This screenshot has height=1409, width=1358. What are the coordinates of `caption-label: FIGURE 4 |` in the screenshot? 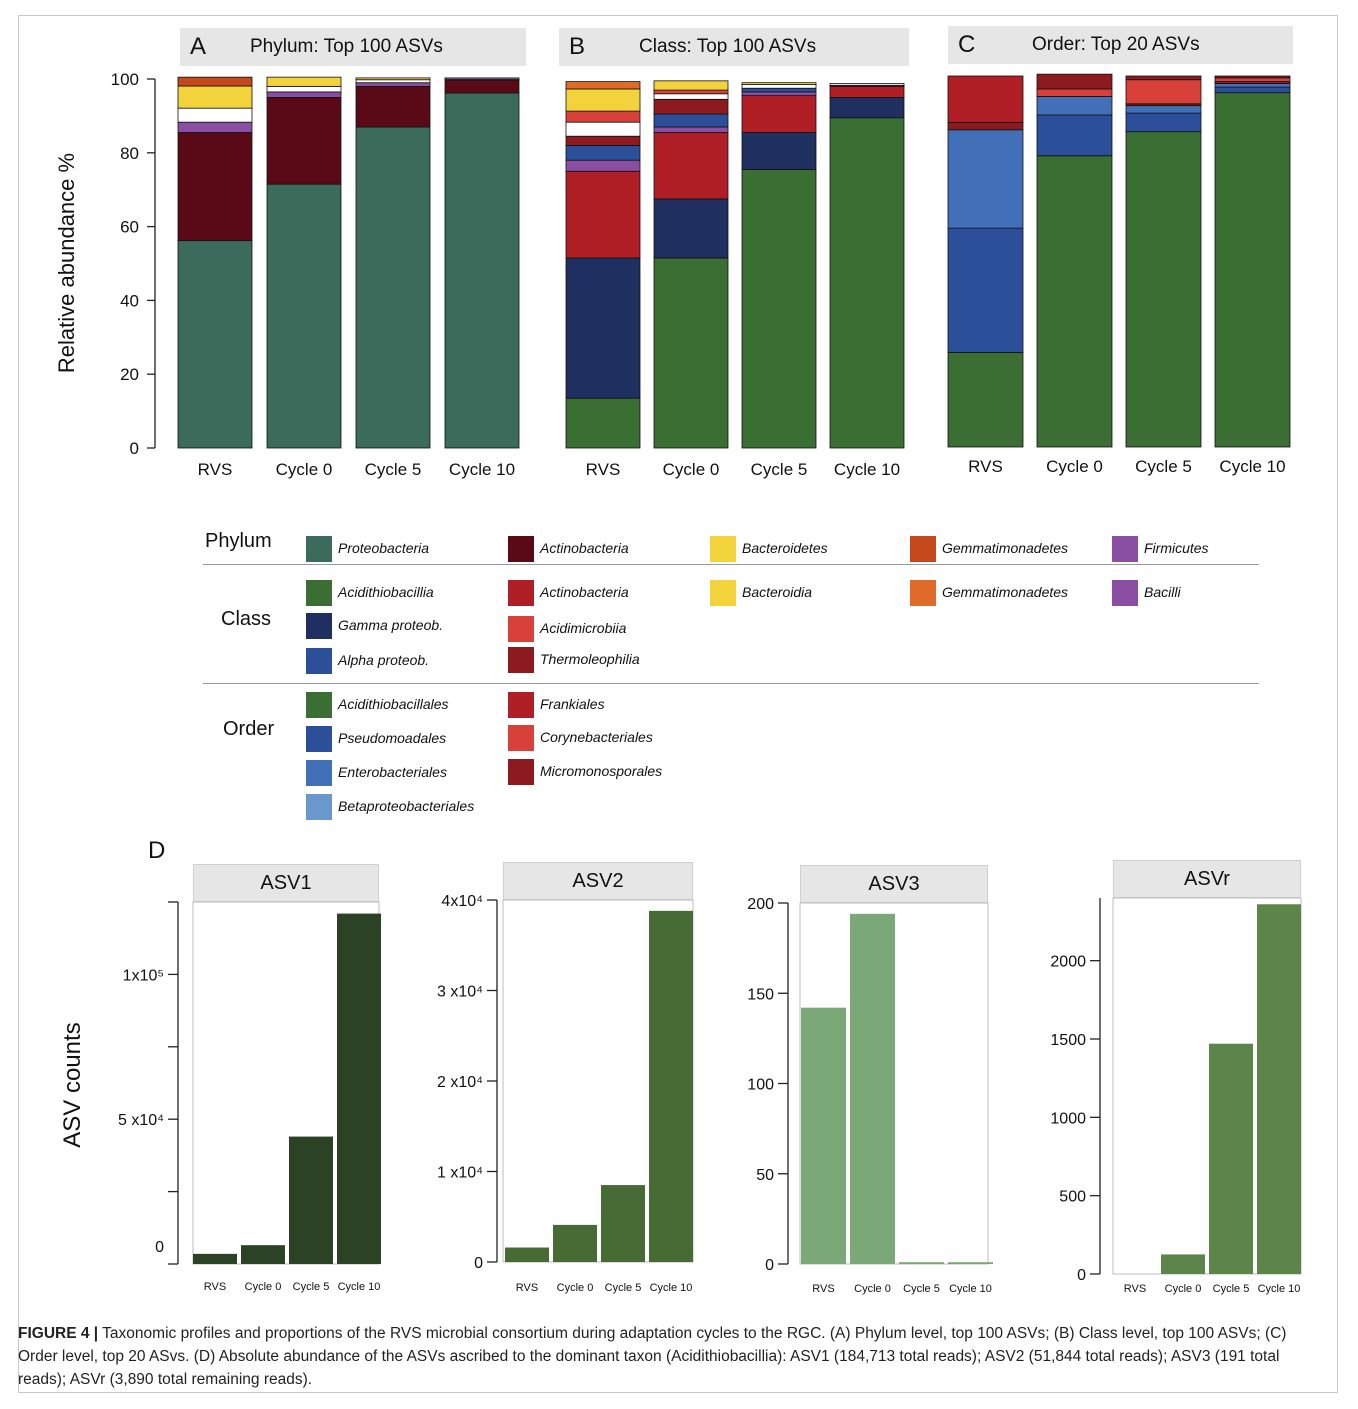 It's located at (58, 1333).